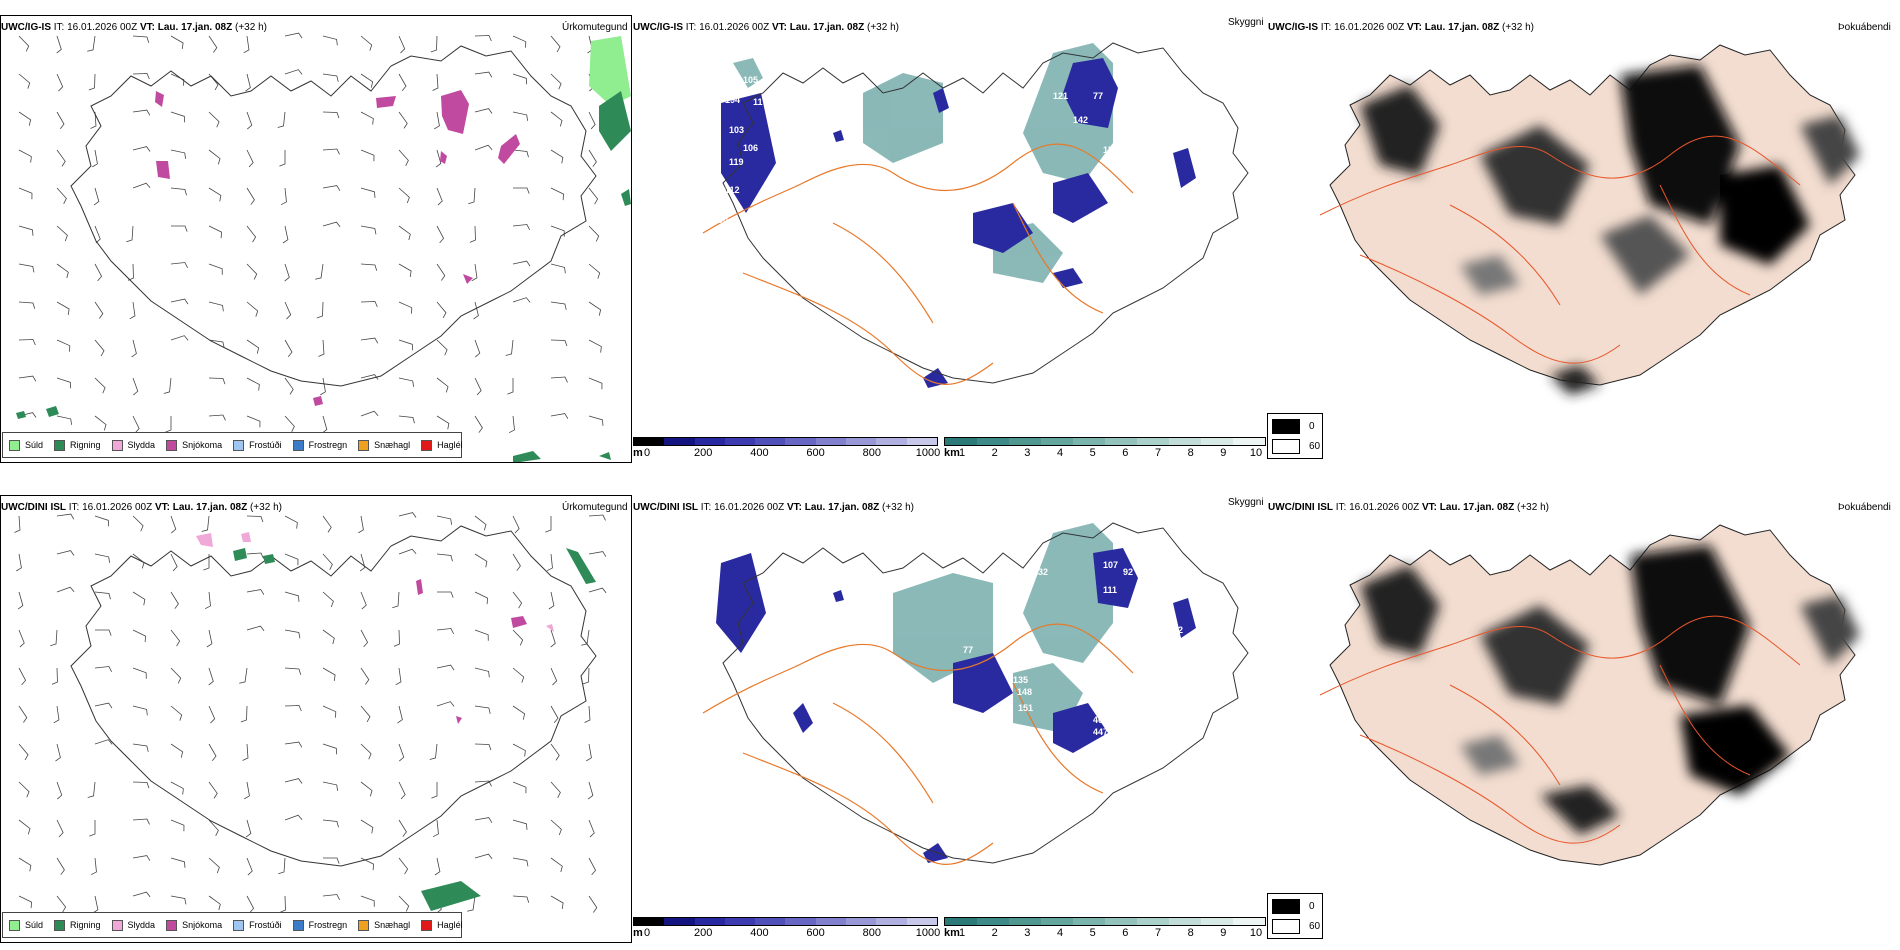 The width and height of the screenshot is (1900, 950). I want to click on colorbar-tick-label: 1000, so click(928, 453).